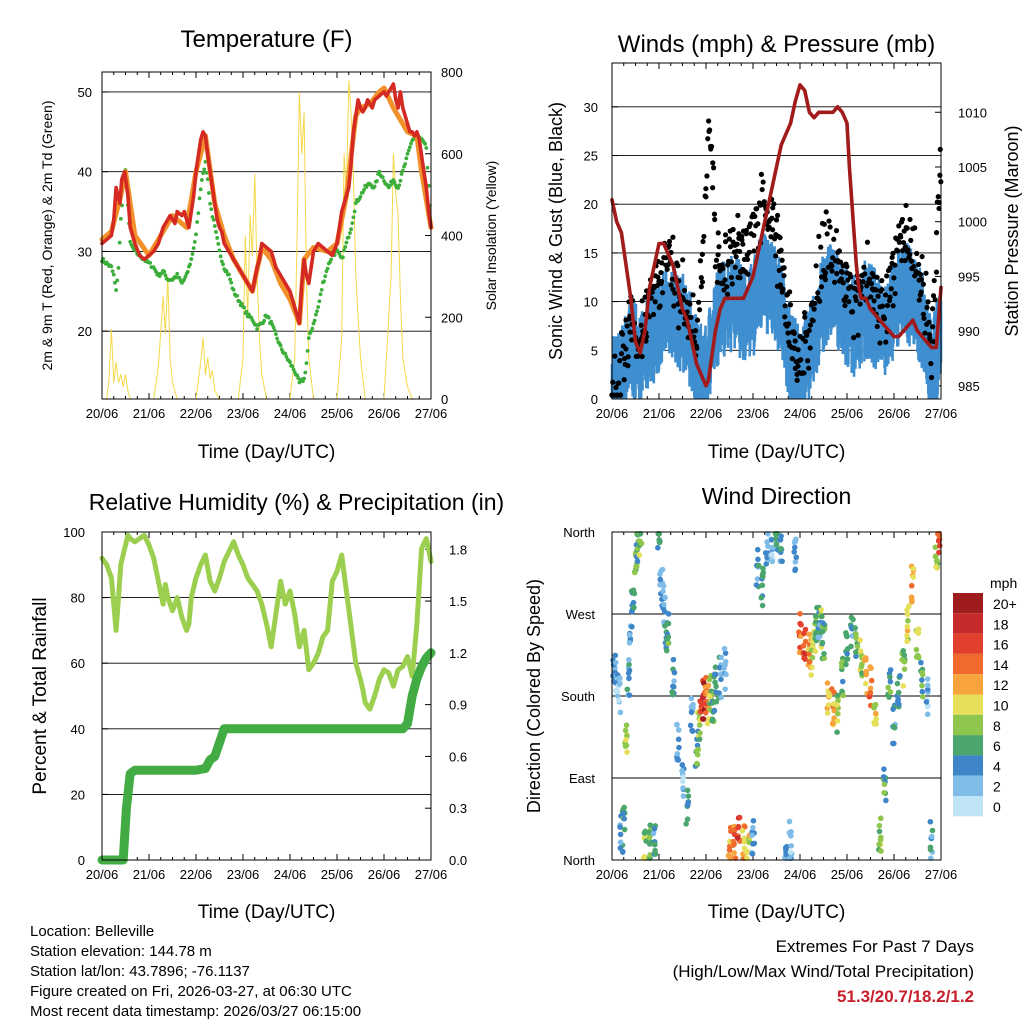 This screenshot has height=1024, width=1024. I want to click on series-relative-humidity, so click(266, 622).